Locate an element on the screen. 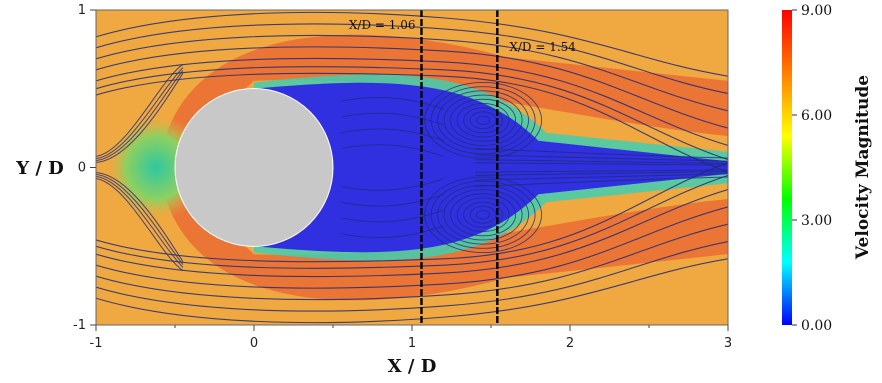 The height and width of the screenshot is (383, 882). x-ticks: -1 0 1 2 3 is located at coordinates (411, 338).